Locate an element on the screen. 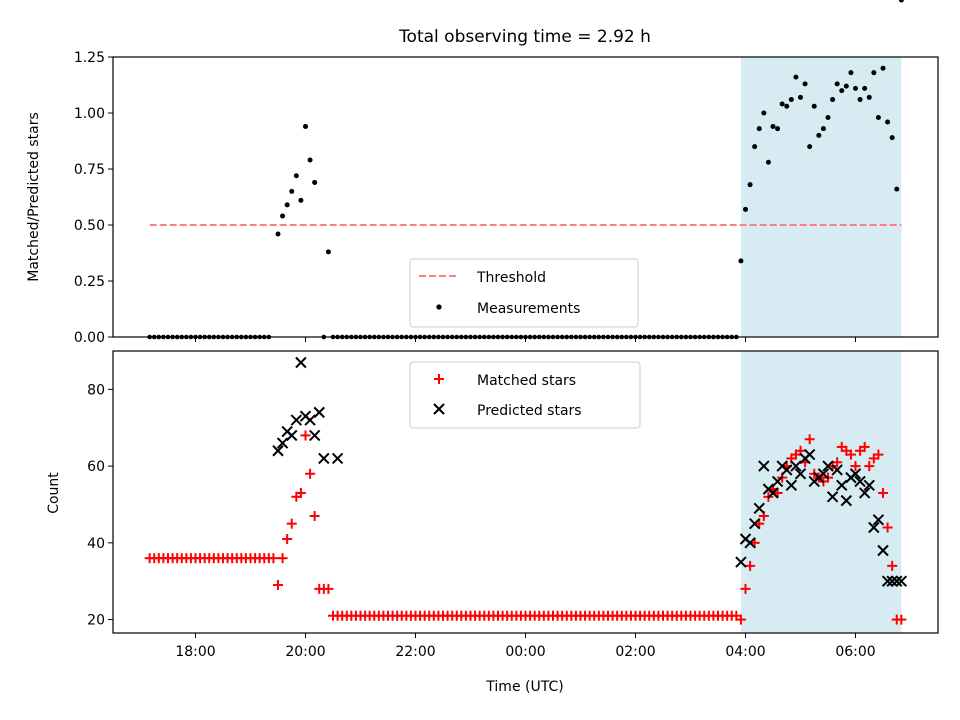 Image resolution: width=960 pixels, height=720 pixels. threshold-legend-label: Threshold is located at coordinates (511, 278).